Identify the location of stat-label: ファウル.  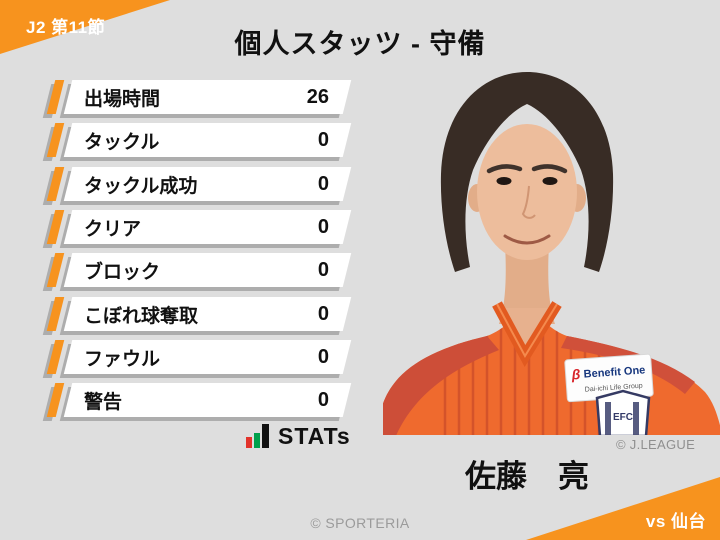
(122, 359).